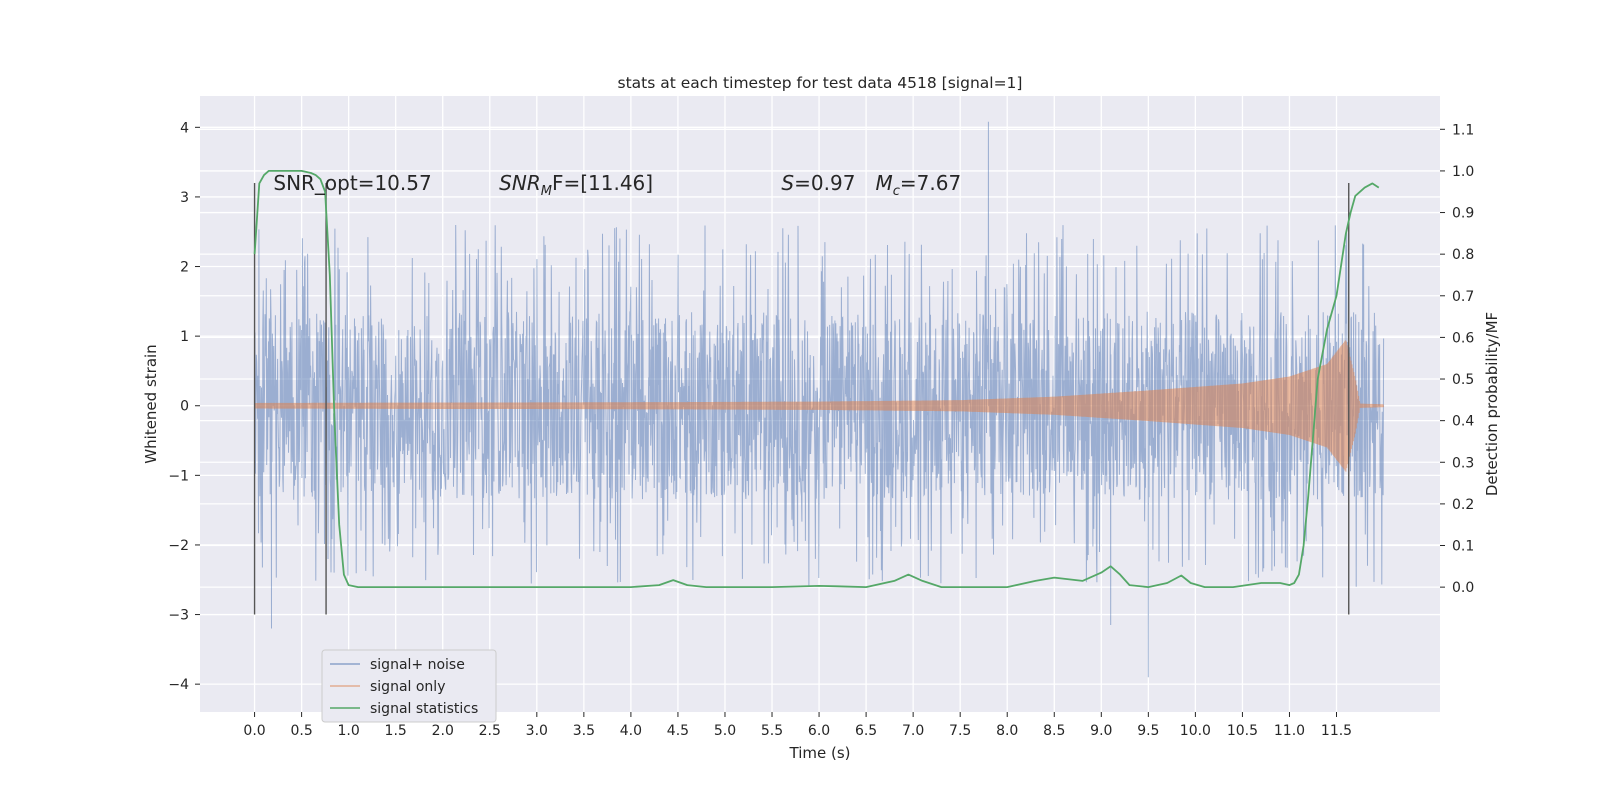 The width and height of the screenshot is (1600, 800). What do you see at coordinates (301, 731) in the screenshot?
I see `x-tick-label: 0.5` at bounding box center [301, 731].